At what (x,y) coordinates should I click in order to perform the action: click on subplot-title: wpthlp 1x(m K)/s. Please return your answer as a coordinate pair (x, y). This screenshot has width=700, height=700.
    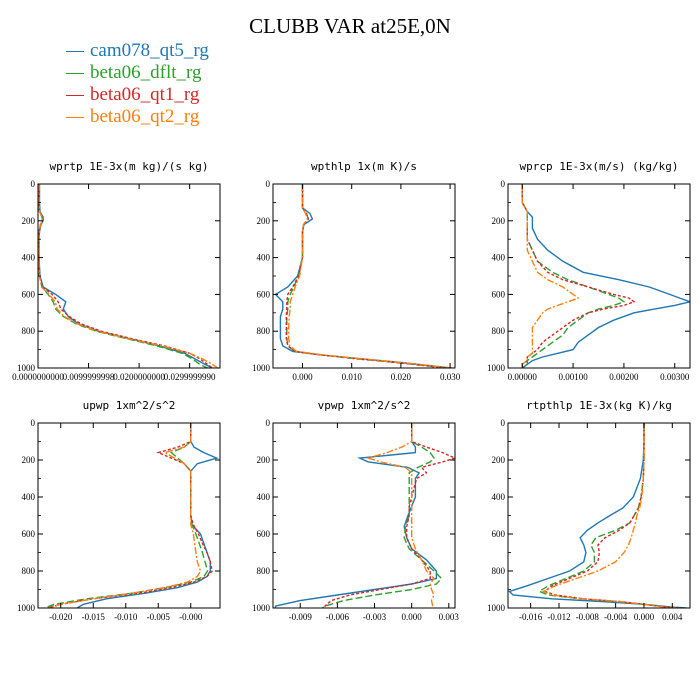
    Looking at the image, I should click on (364, 166).